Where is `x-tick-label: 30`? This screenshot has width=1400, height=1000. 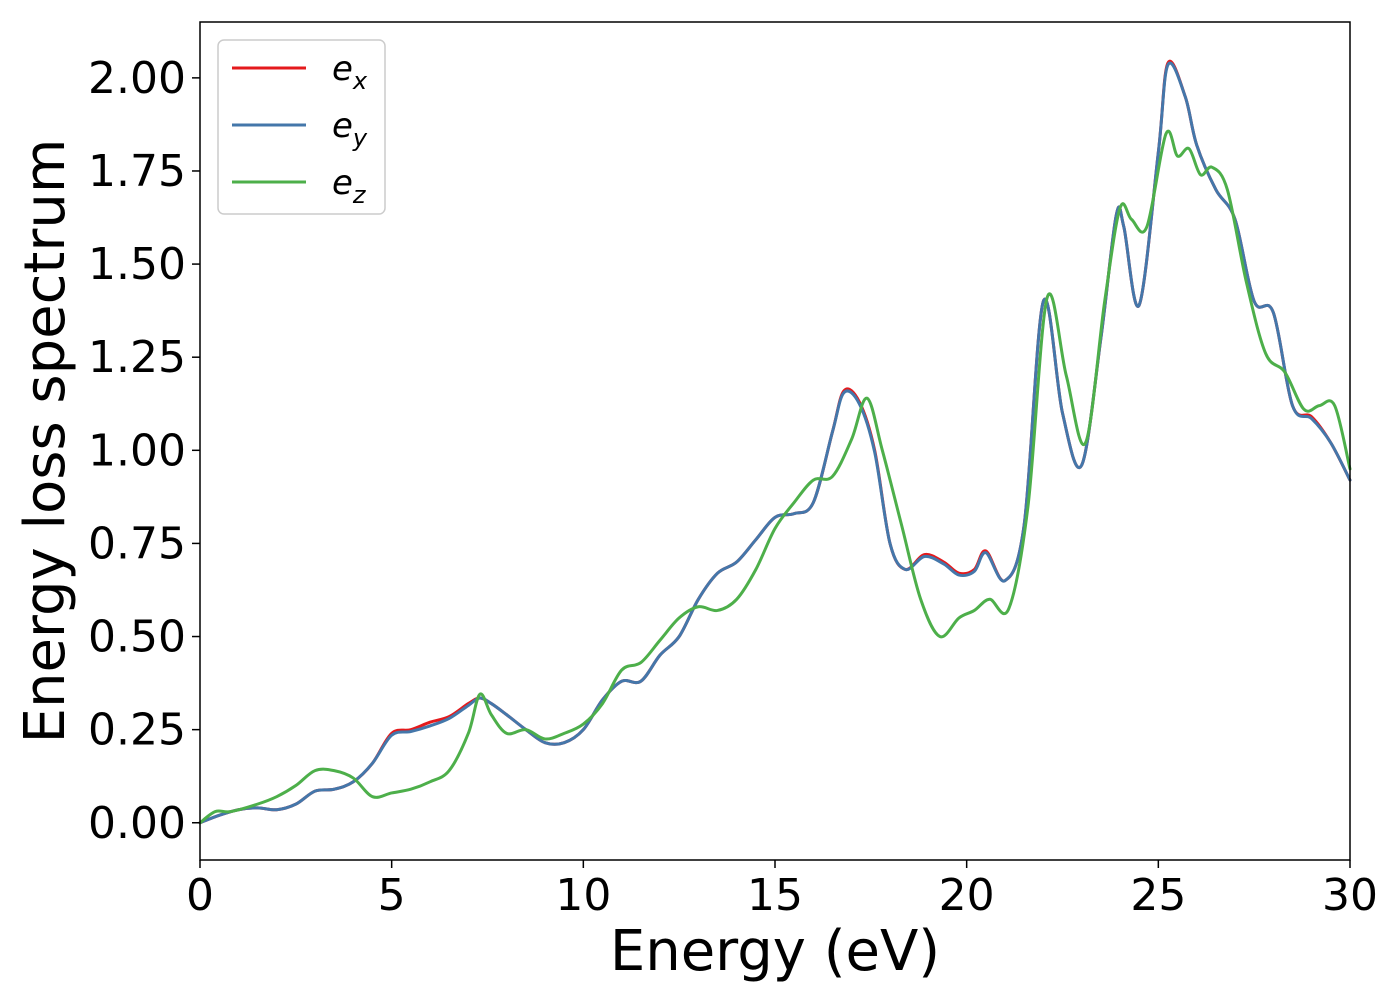
x-tick-label: 30 is located at coordinates (1350, 895).